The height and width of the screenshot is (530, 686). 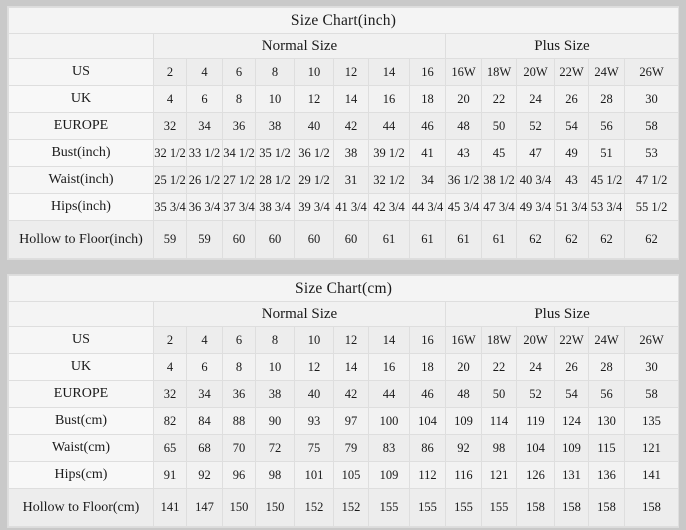 What do you see at coordinates (606, 421) in the screenshot?
I see `cell-bust-12: 130` at bounding box center [606, 421].